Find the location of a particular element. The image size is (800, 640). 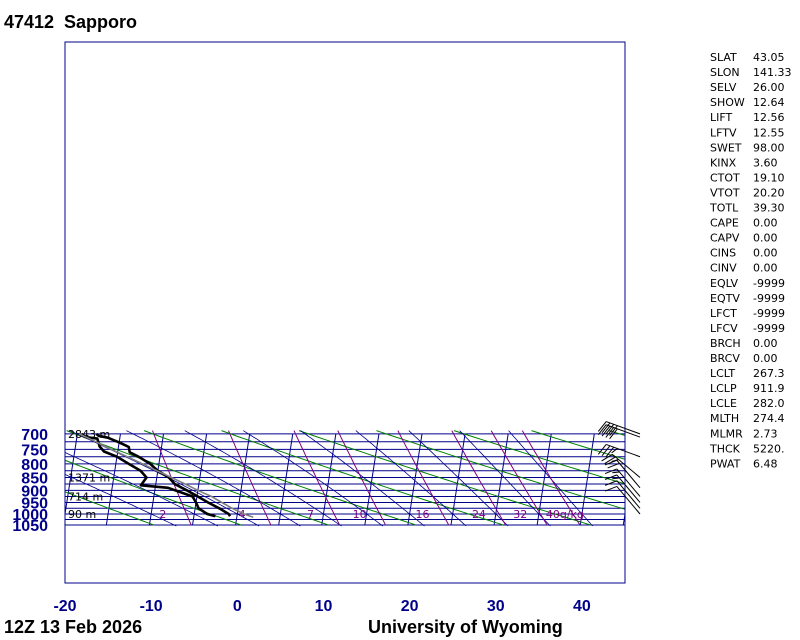

mixing-ratio-label: 7 is located at coordinates (310, 514).